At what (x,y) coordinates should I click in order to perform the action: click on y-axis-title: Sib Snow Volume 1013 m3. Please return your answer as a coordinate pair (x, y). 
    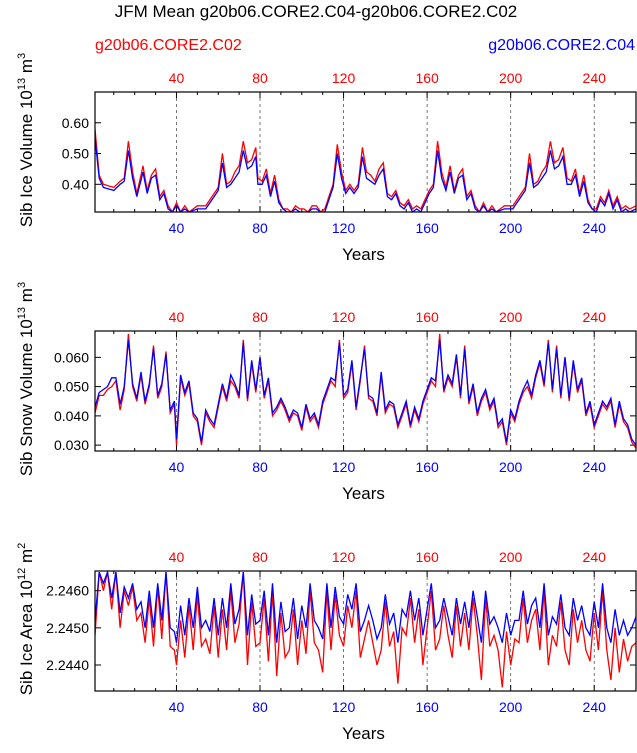
    Looking at the image, I should click on (26, 379).